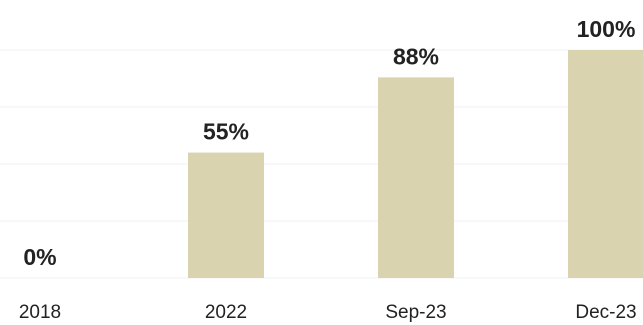 The image size is (643, 325). Describe the element at coordinates (226, 312) in the screenshot. I see `x-tick-label: 2022` at that location.